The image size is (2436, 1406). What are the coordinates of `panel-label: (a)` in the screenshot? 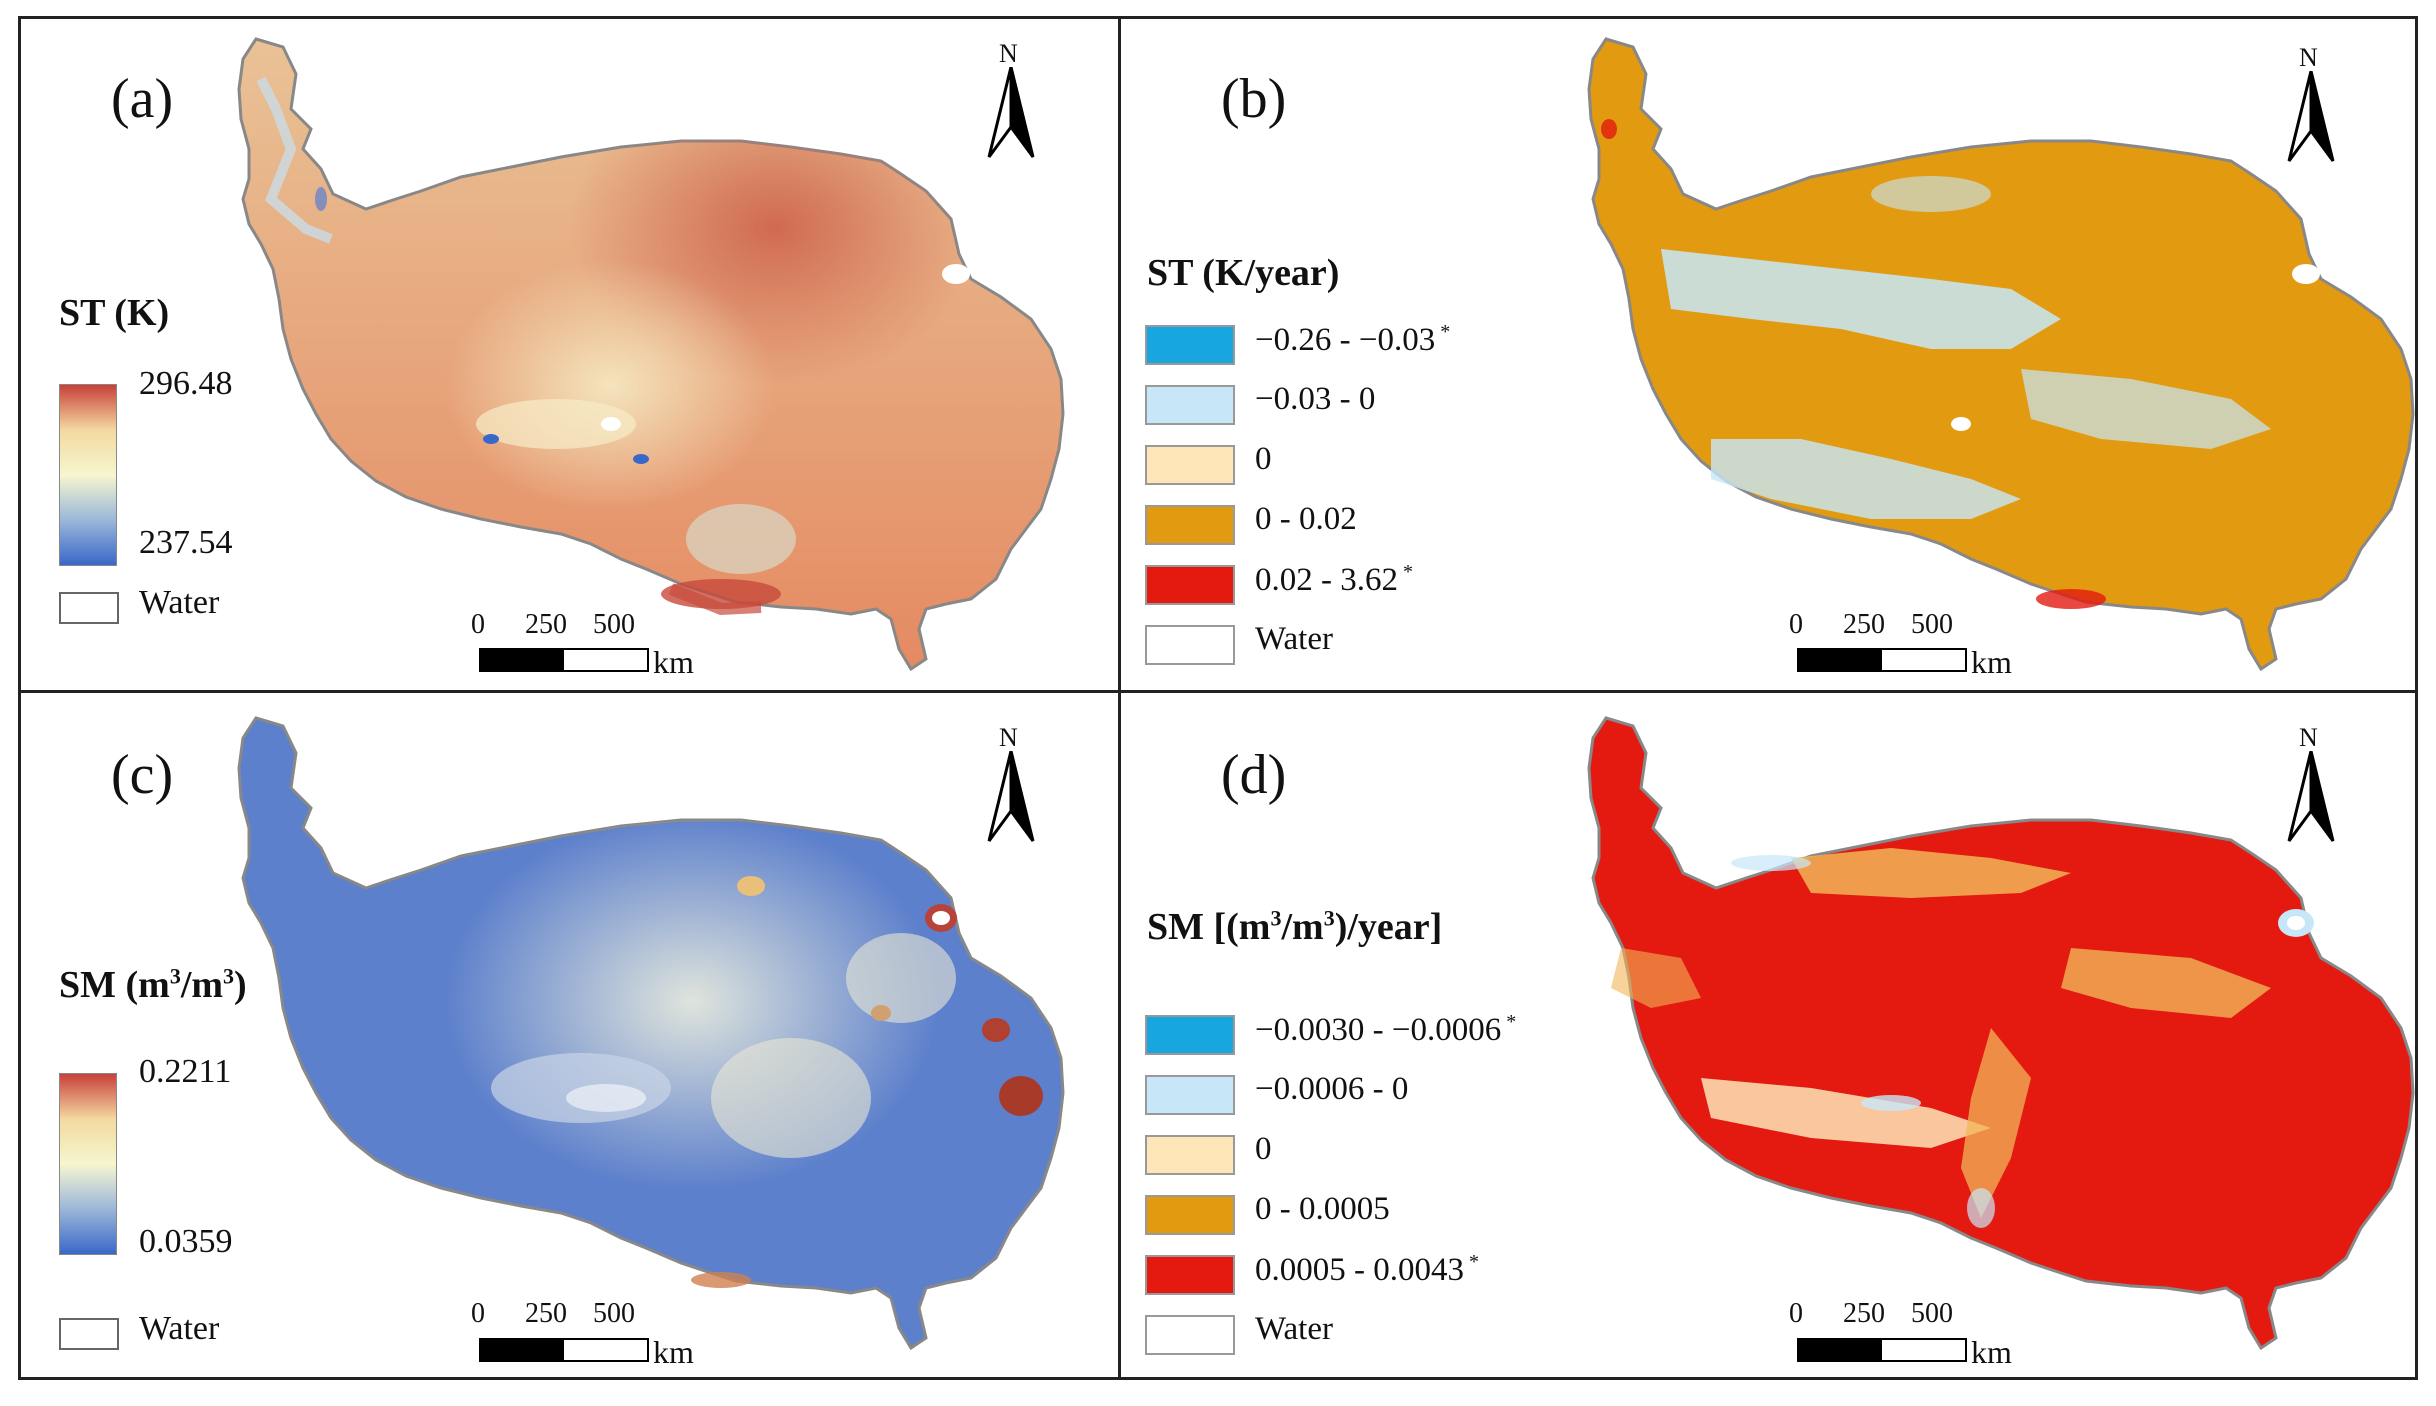 It's located at (142, 99).